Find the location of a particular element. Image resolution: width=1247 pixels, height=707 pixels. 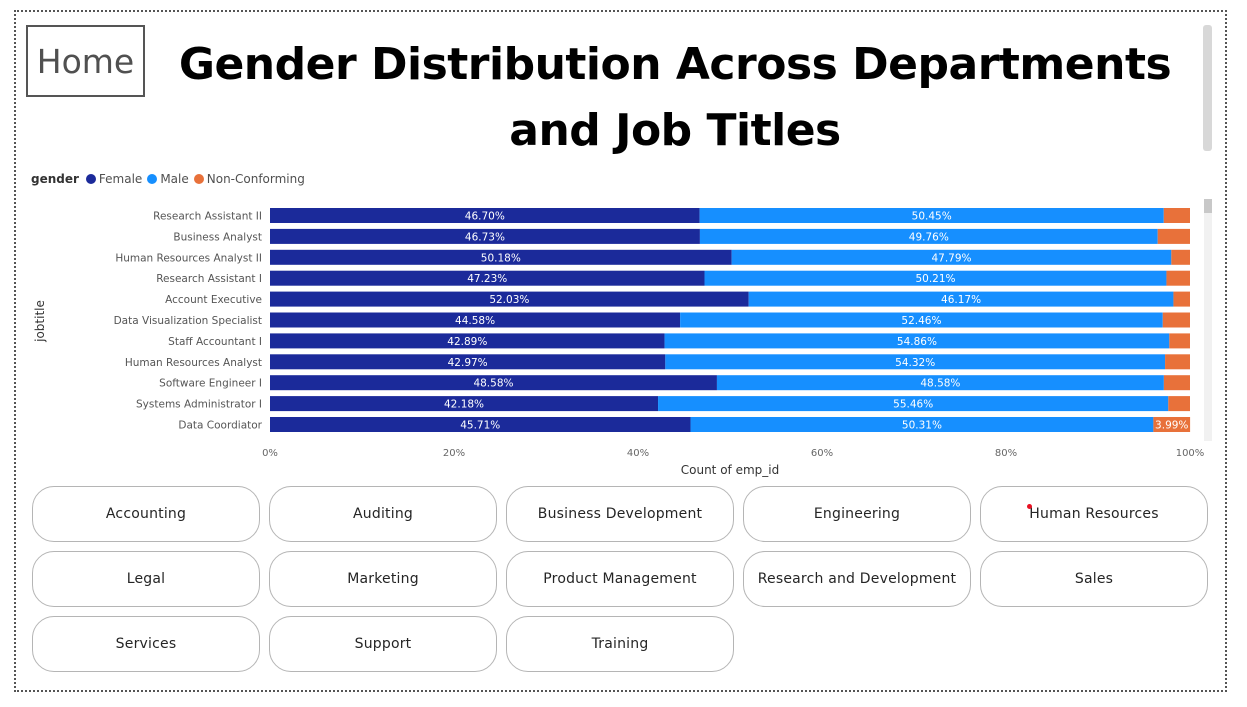

legend-item-non-conforming: Non-Conforming is located at coordinates (249, 179).